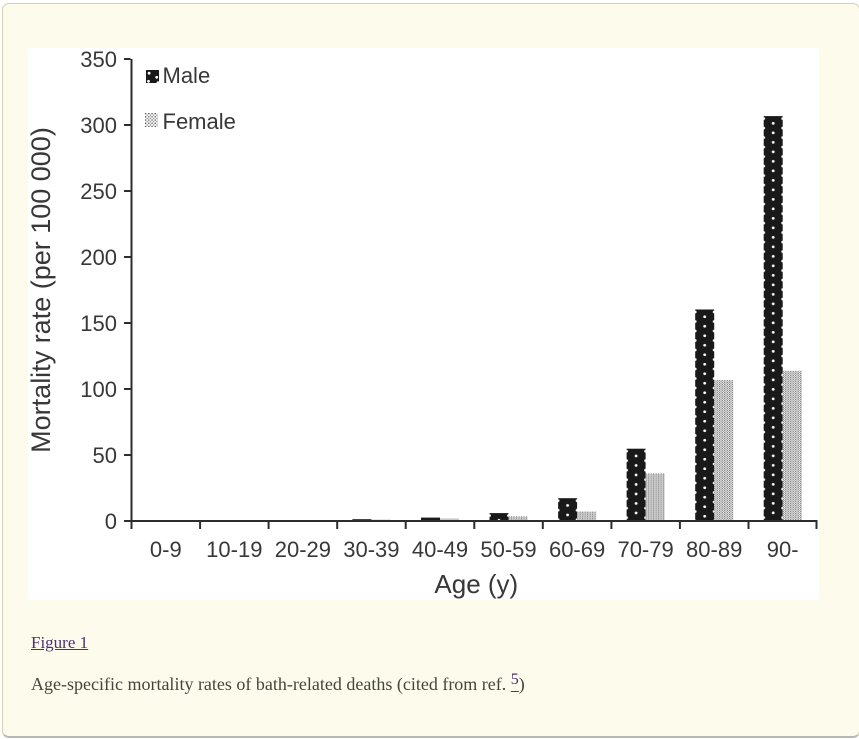  Describe the element at coordinates (42, 290) in the screenshot. I see `svg-text: Mortality rate (per 100 000)` at that location.